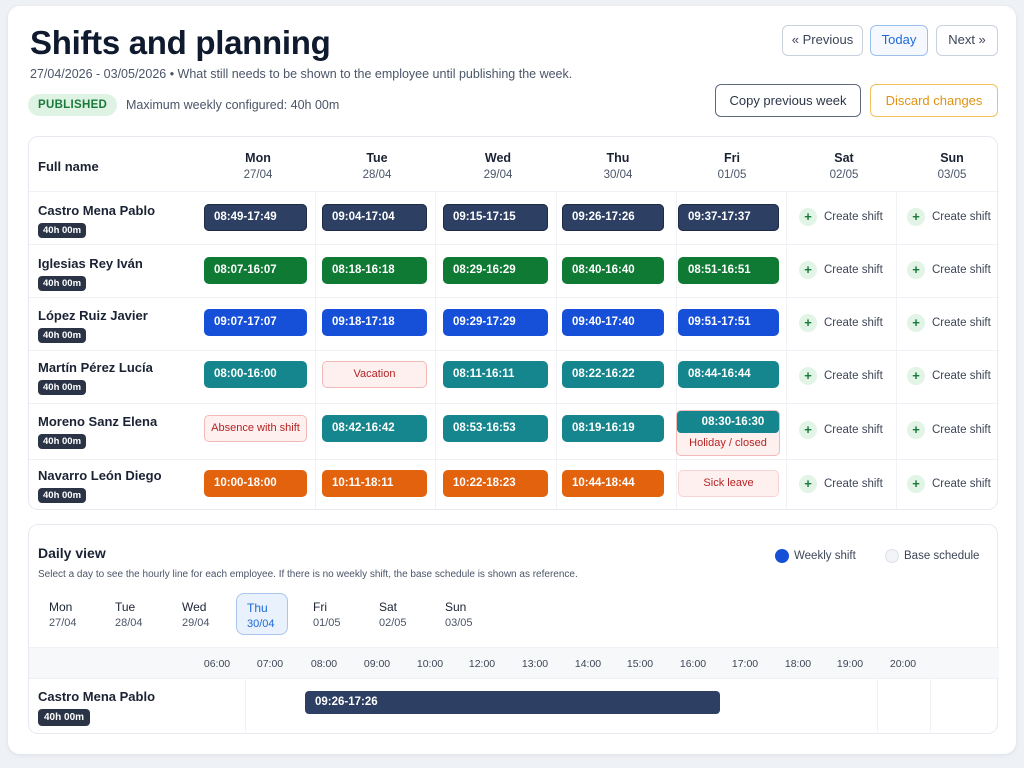 The height and width of the screenshot is (768, 1024). What do you see at coordinates (613, 483) in the screenshot?
I see `shift-block: 10:44-18:44` at bounding box center [613, 483].